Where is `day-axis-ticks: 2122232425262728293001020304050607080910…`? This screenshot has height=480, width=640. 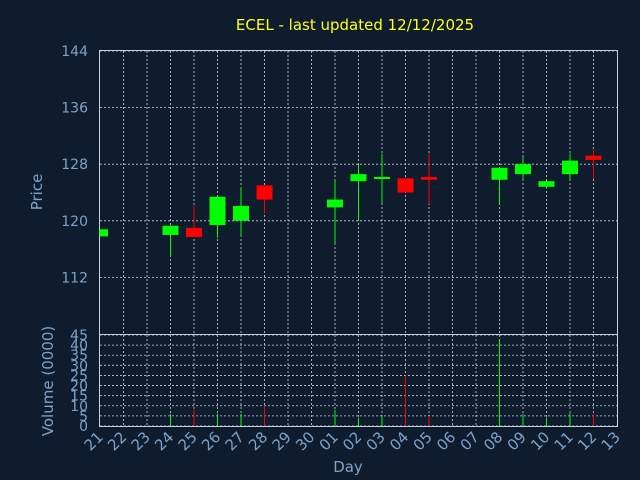 day-axis-ticks: 2122232425262728293001020304050607080910… is located at coordinates (352, 441).